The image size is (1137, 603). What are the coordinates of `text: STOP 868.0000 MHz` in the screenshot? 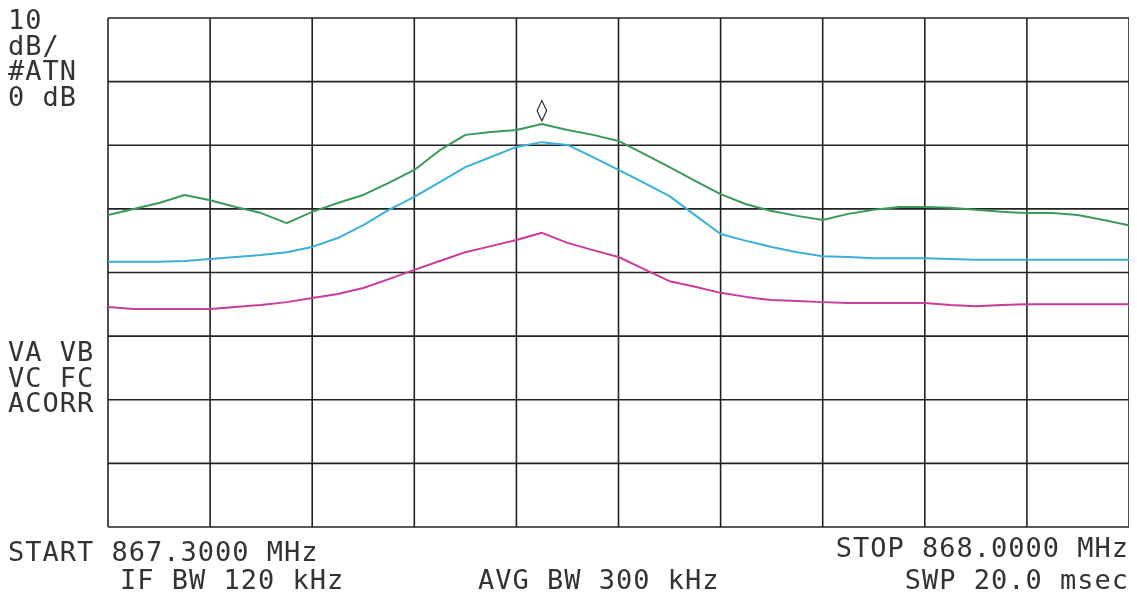 It's located at (982, 547).